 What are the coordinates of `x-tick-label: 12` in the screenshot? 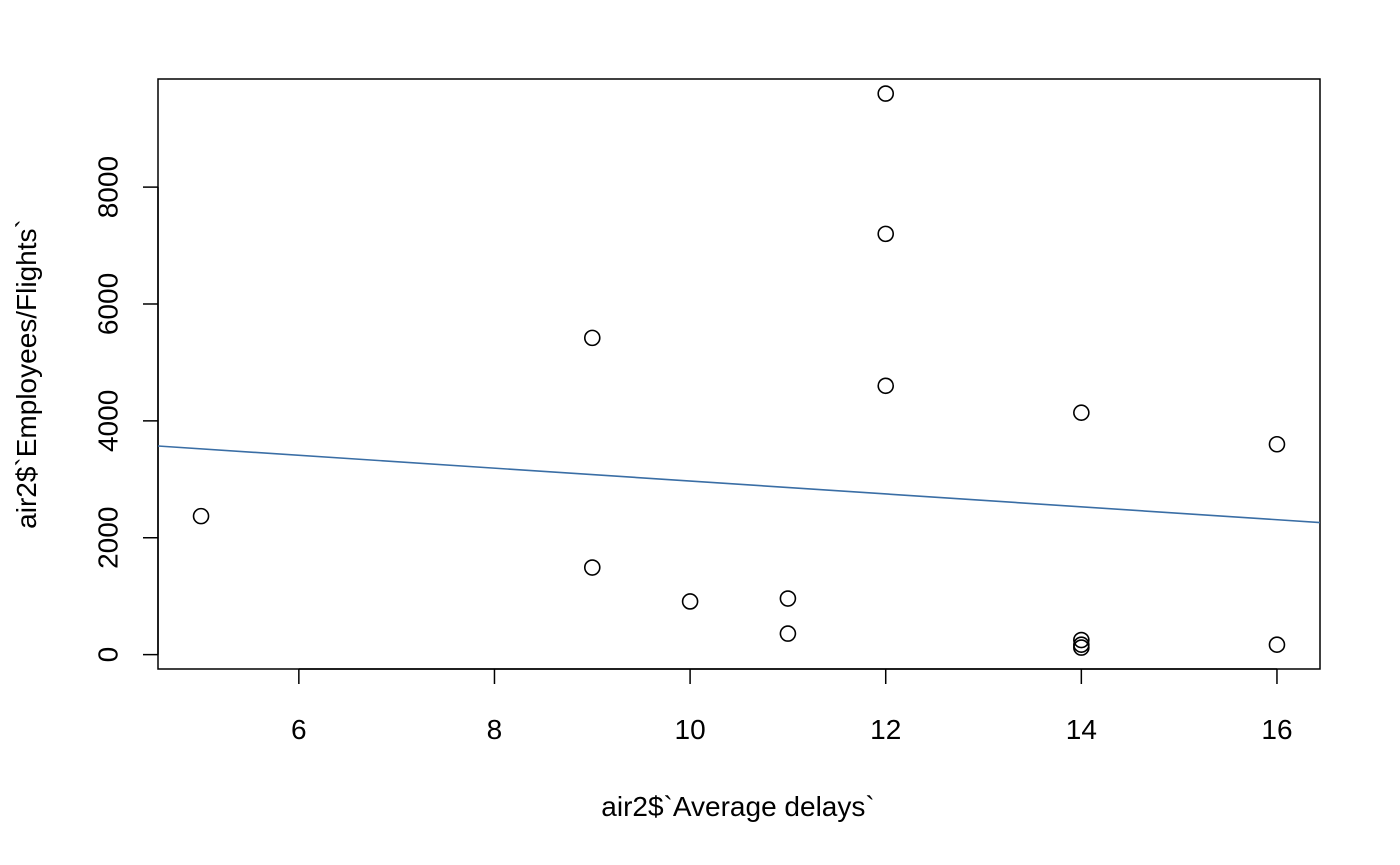 It's located at (885, 729).